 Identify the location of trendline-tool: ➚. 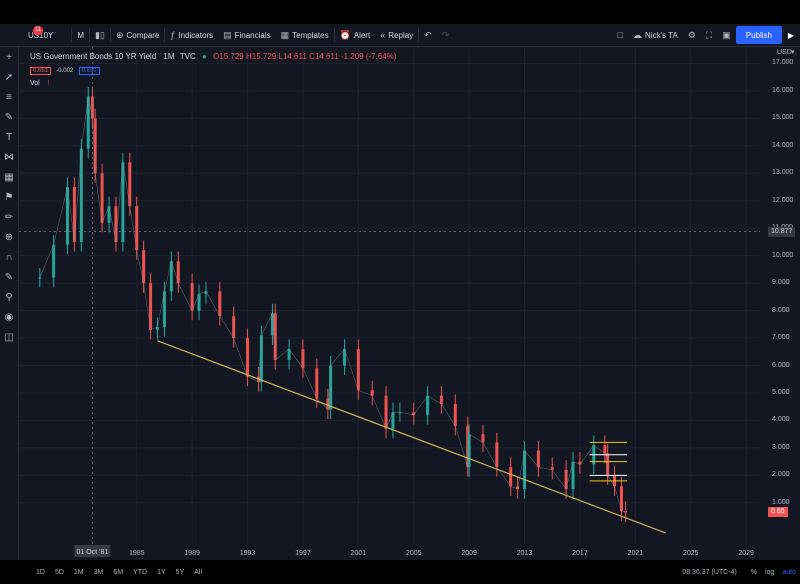
(9, 77).